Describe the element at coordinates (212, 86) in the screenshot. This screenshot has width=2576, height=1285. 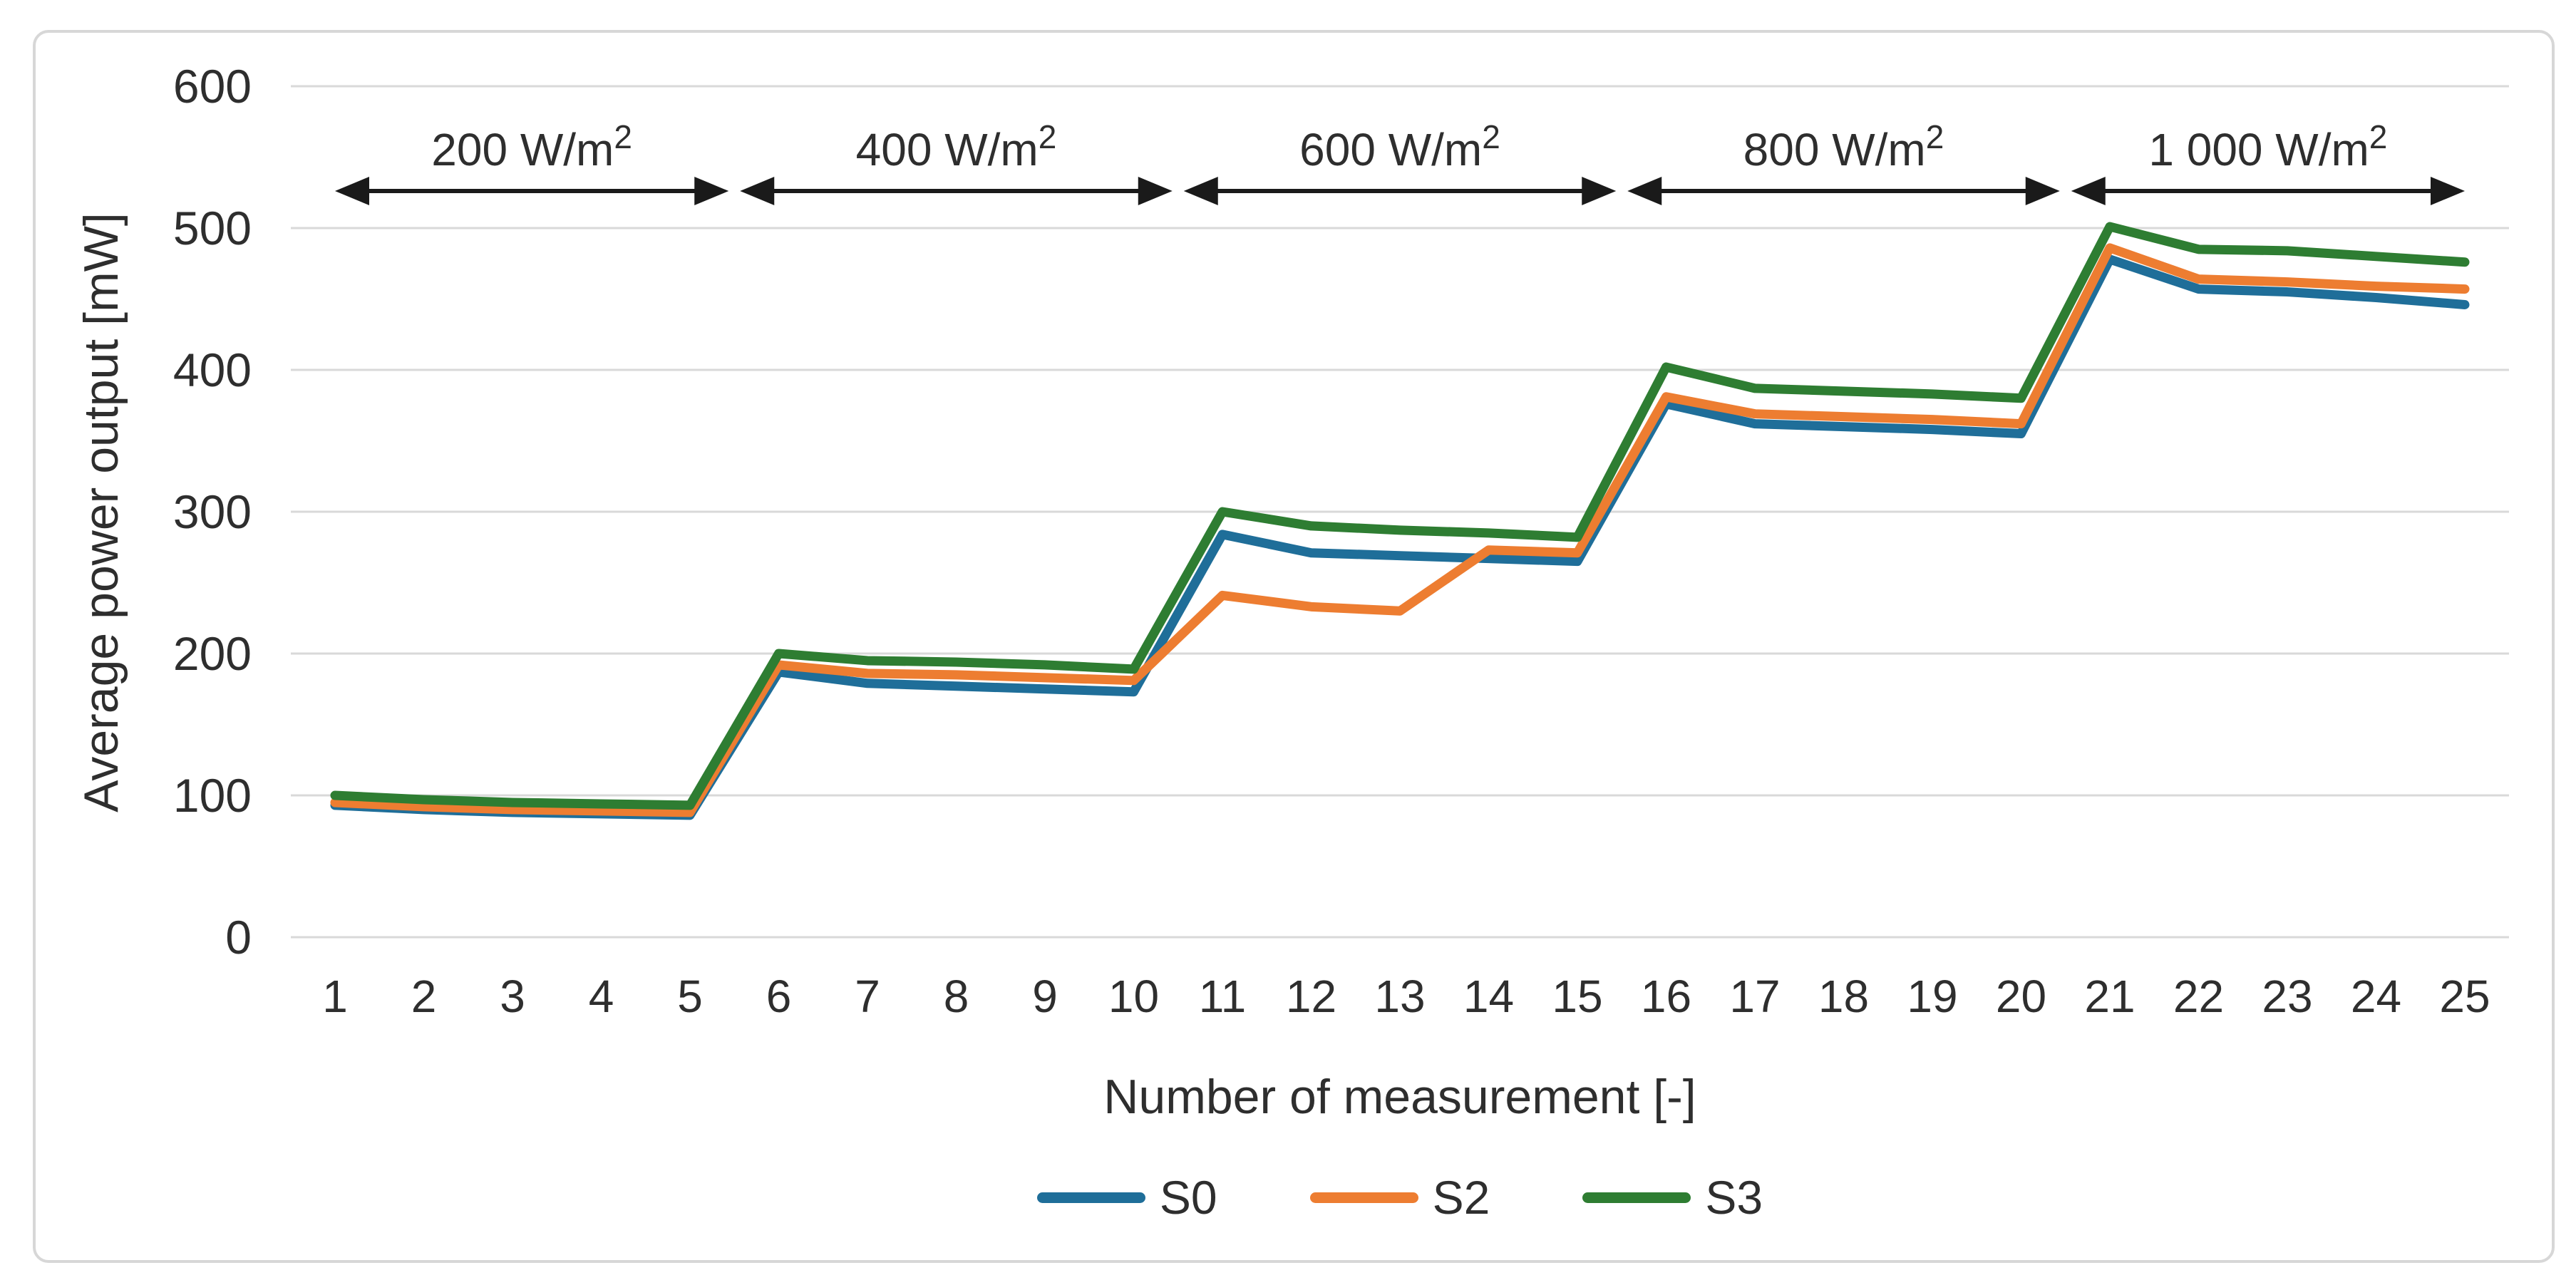
I see `y-tick-label: 600` at that location.